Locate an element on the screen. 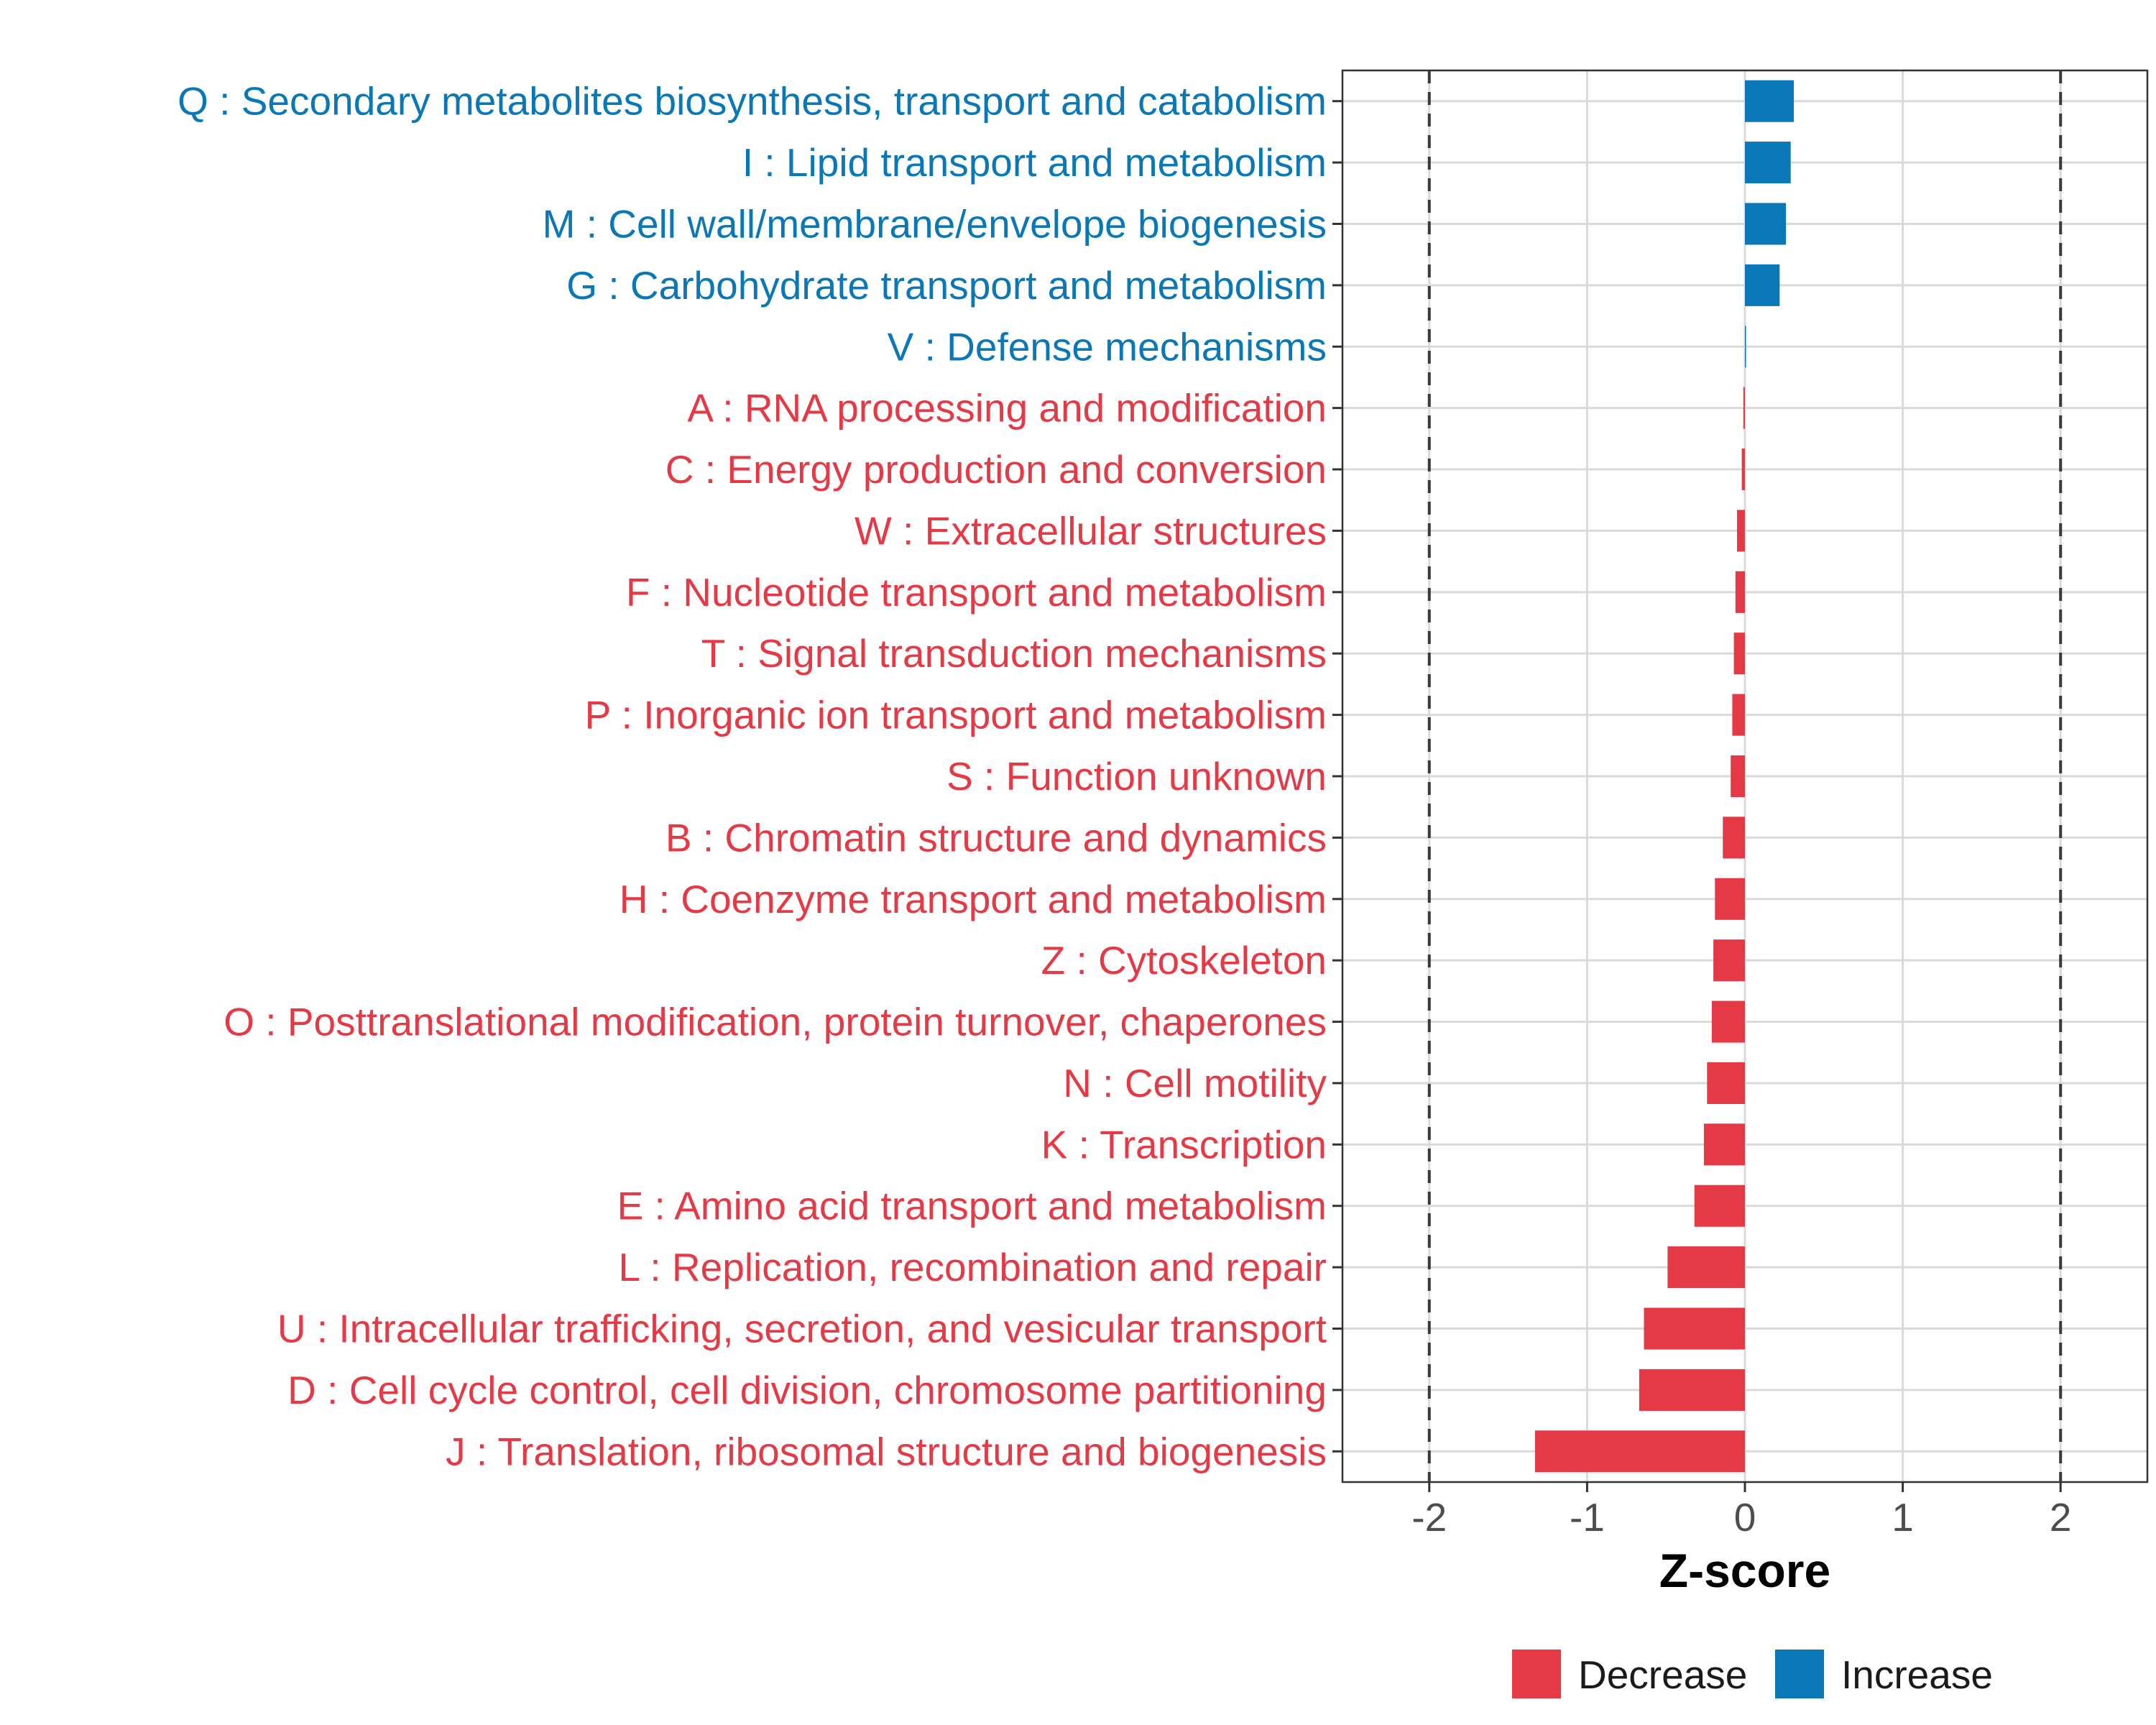 Image resolution: width=2156 pixels, height=1725 pixels. x-ticks: -2 -1 0 1 2 is located at coordinates (1741, 1511).